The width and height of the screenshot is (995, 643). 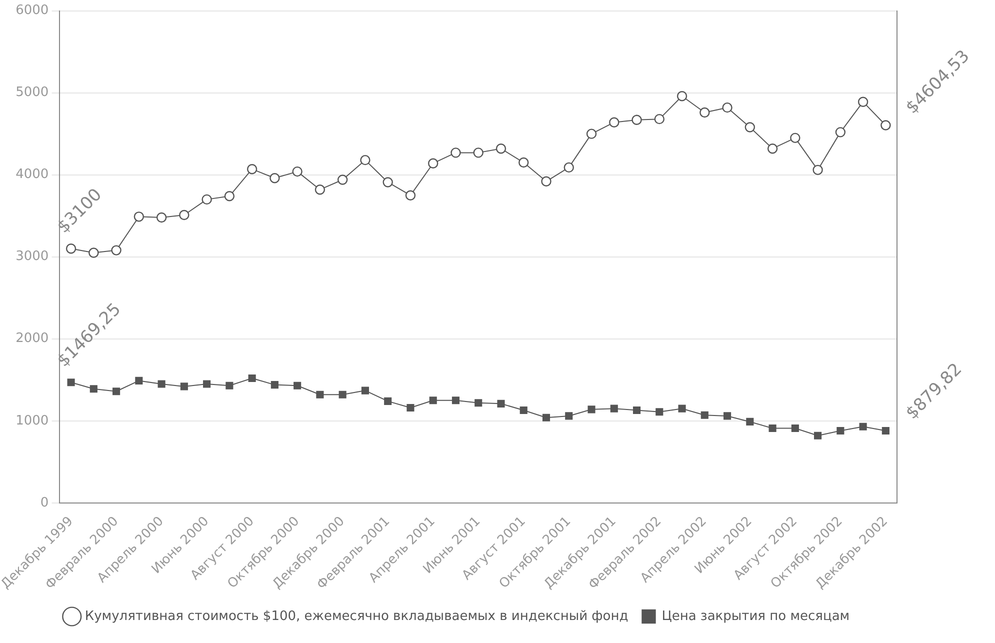 I want to click on legend-label: Цена закрытия по месяцам, so click(x=756, y=616).